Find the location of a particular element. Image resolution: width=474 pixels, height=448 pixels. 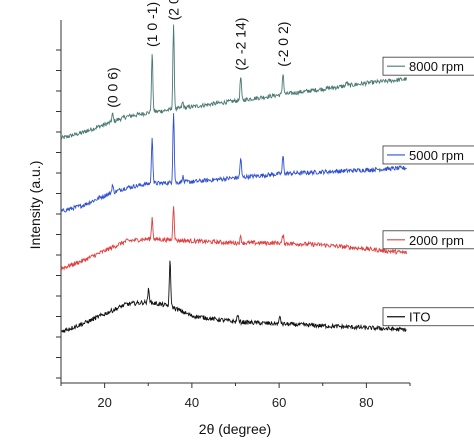

legend-label: ITO is located at coordinates (419, 317).